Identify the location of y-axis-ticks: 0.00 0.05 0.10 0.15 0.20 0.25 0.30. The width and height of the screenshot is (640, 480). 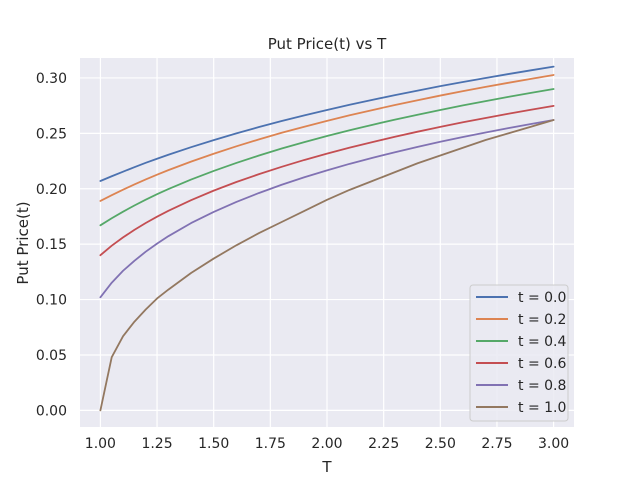
(51, 245).